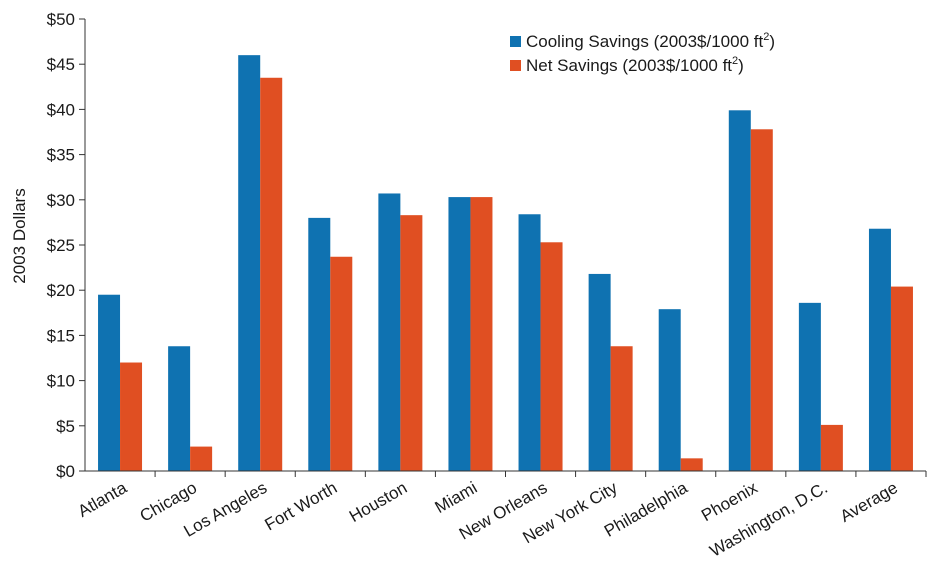 This screenshot has height=588, width=936. Describe the element at coordinates (131, 416) in the screenshot. I see `bar-net-savings-atlanta` at that location.